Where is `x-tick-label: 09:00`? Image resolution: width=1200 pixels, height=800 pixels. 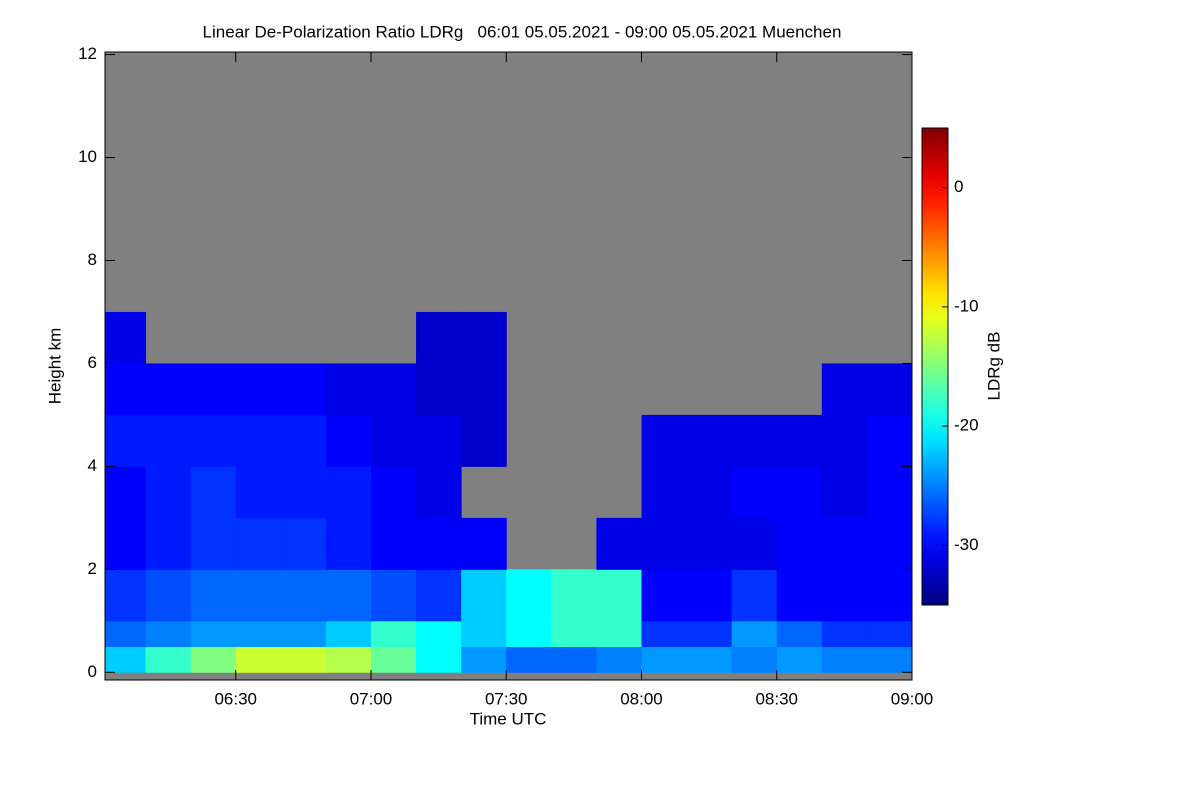 x-tick-label: 09:00 is located at coordinates (912, 698).